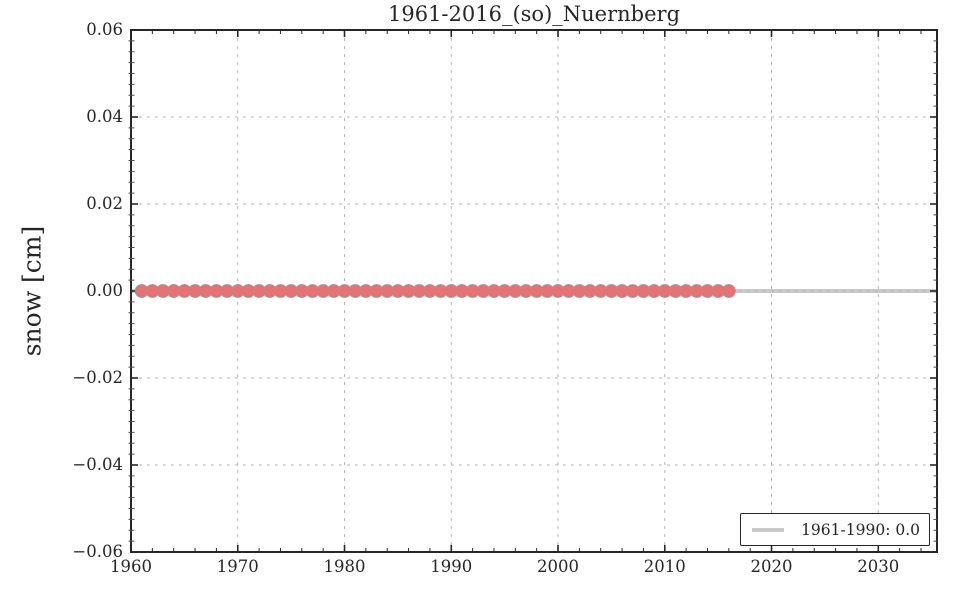  What do you see at coordinates (771, 566) in the screenshot?
I see `x-tick-label: 2020` at bounding box center [771, 566].